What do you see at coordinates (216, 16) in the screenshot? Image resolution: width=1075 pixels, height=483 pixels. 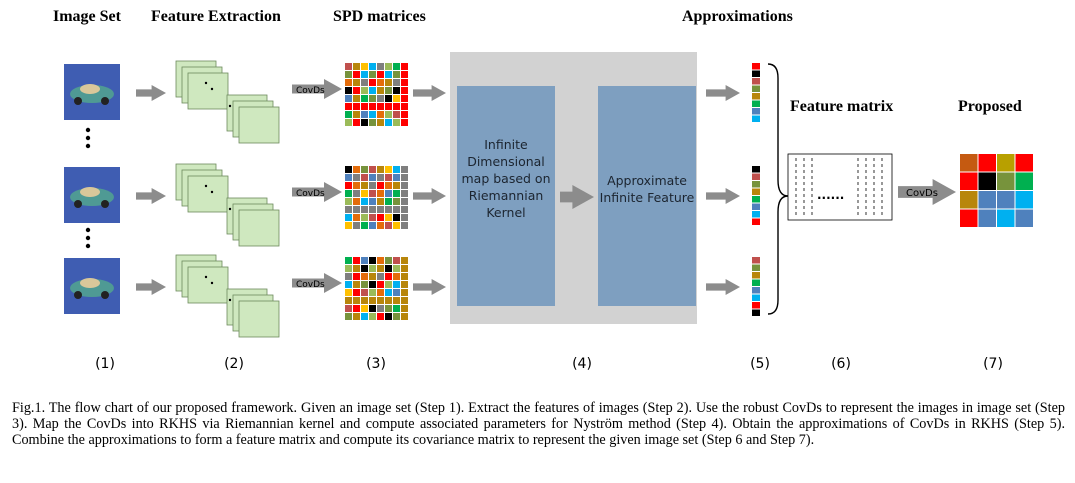 I see `header-feature-extraction: Feature Extraction` at bounding box center [216, 16].